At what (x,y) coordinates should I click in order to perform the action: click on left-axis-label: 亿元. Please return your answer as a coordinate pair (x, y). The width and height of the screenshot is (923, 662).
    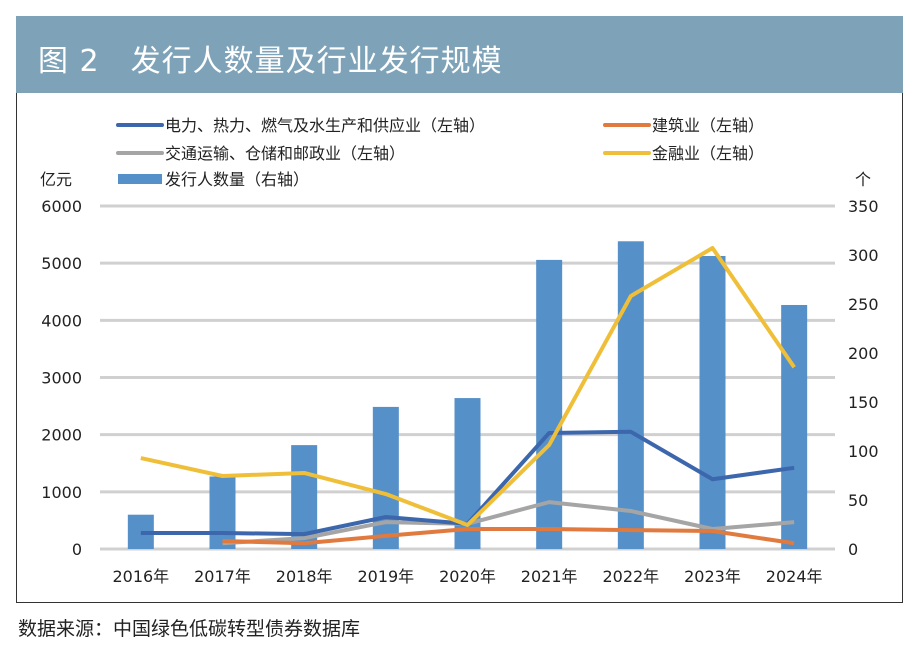
    Looking at the image, I should click on (56, 179).